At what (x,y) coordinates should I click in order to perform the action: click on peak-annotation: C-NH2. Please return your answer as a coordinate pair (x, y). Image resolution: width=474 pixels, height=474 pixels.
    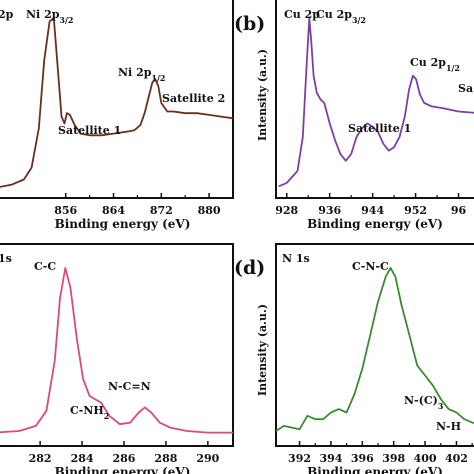
    Looking at the image, I should click on (89, 412).